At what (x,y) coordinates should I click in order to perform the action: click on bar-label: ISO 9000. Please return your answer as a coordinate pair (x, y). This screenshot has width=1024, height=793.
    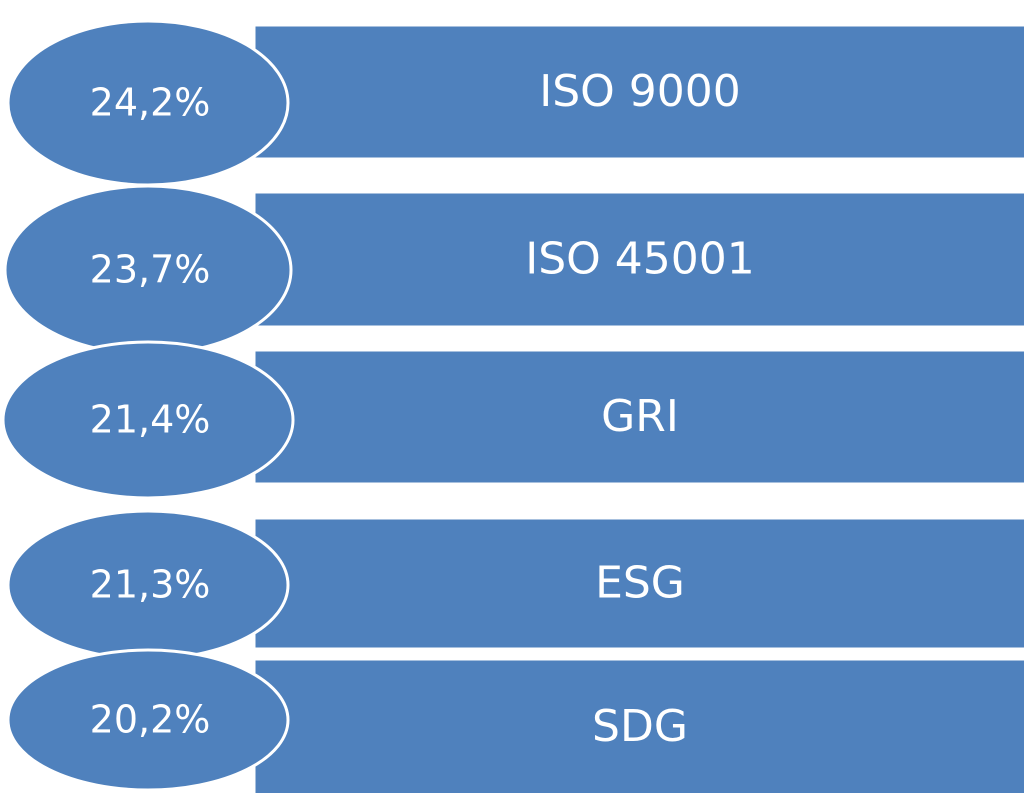
    Looking at the image, I should click on (640, 91).